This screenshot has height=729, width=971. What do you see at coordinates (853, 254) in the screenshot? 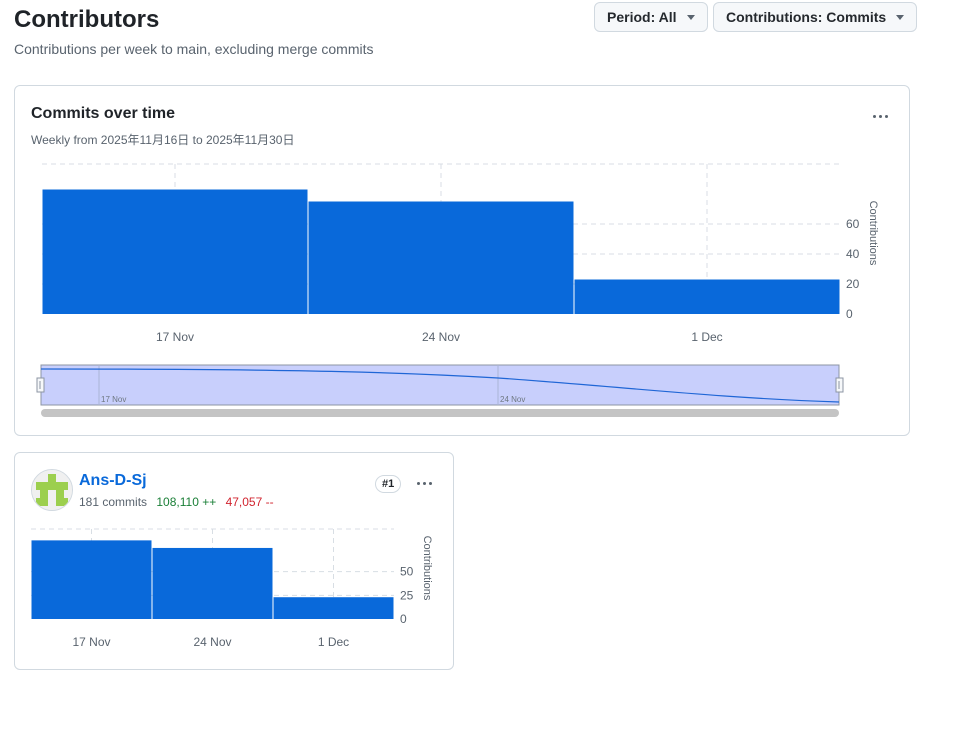
I see `y-tick-label: 40` at bounding box center [853, 254].